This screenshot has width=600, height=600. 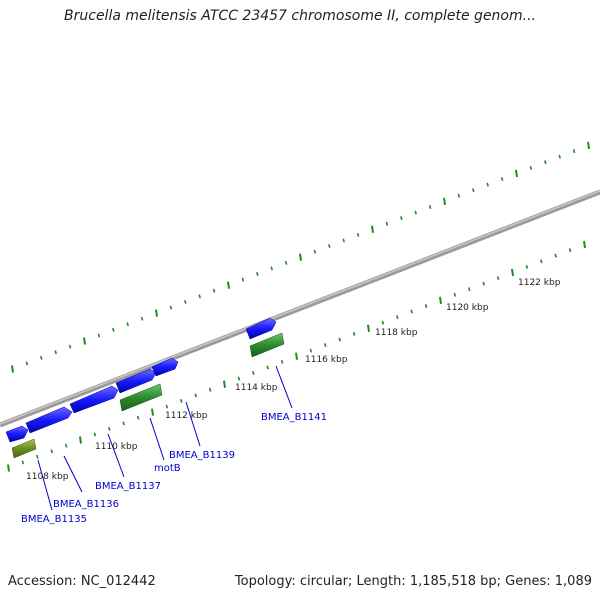 I want to click on scale-label: 1122 kbp, so click(x=539, y=283).